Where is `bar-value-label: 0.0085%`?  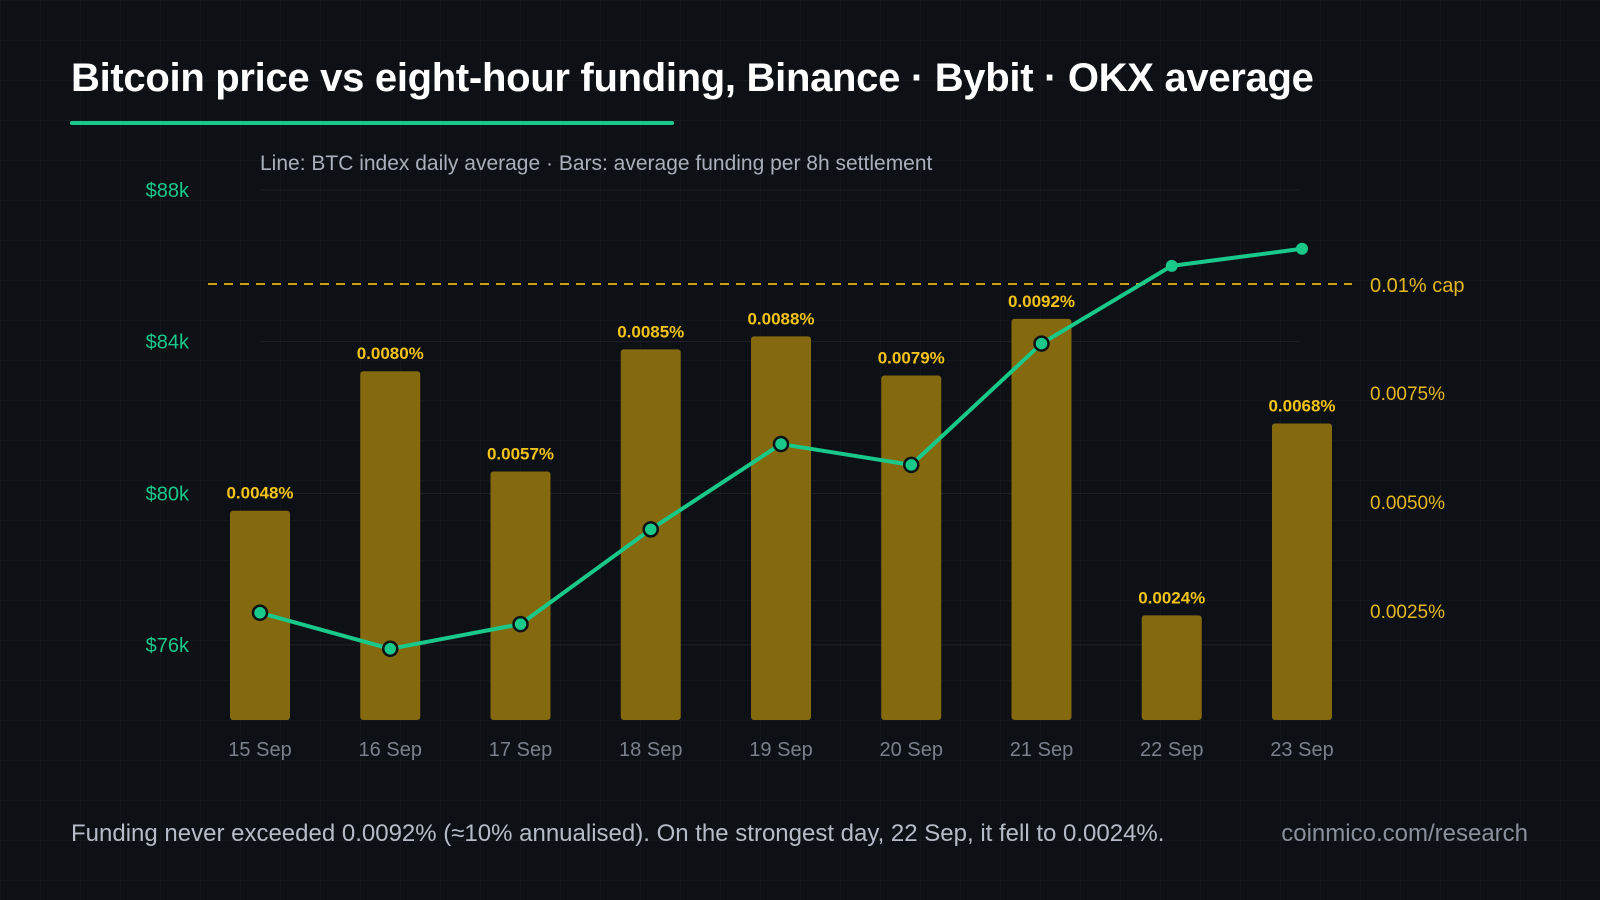
bar-value-label: 0.0085% is located at coordinates (650, 331).